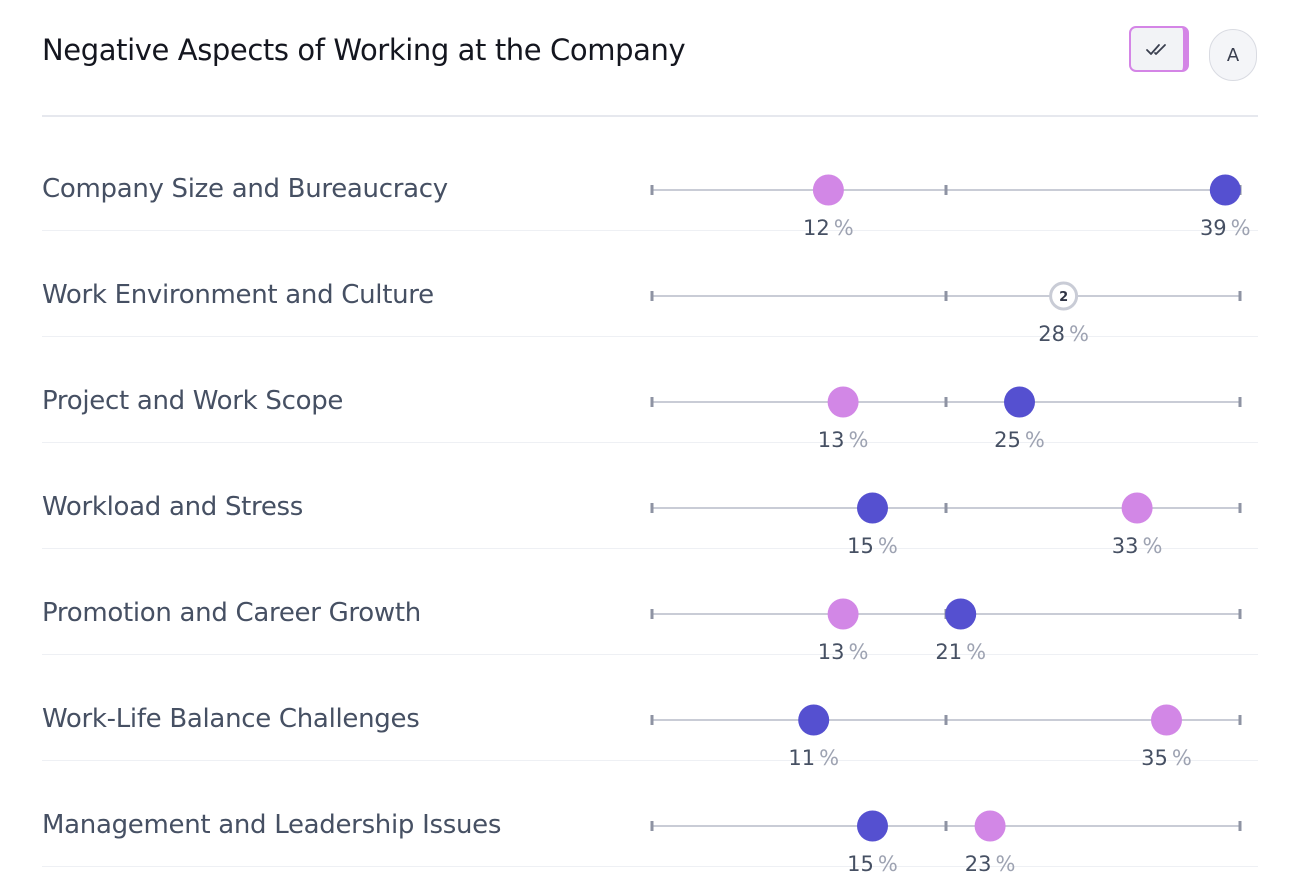 The height and width of the screenshot is (890, 1310). What do you see at coordinates (245, 189) in the screenshot?
I see `category-label: Company Size and Bureaucracy` at bounding box center [245, 189].